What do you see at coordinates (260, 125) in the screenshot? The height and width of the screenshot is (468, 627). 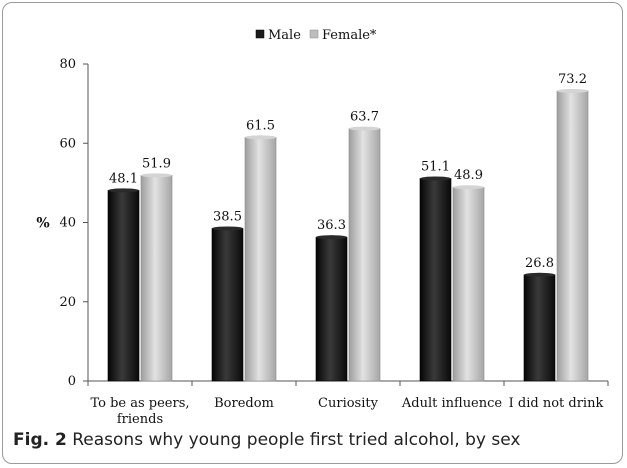 I see `data-label: 61.5` at bounding box center [260, 125].